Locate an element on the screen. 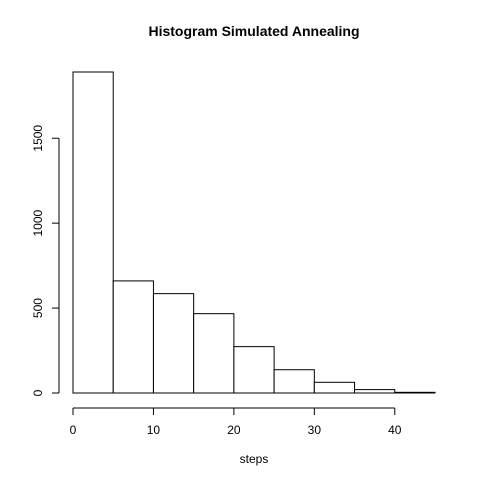 The height and width of the screenshot is (480, 480). x-tick-label-0: 0 is located at coordinates (73, 430).